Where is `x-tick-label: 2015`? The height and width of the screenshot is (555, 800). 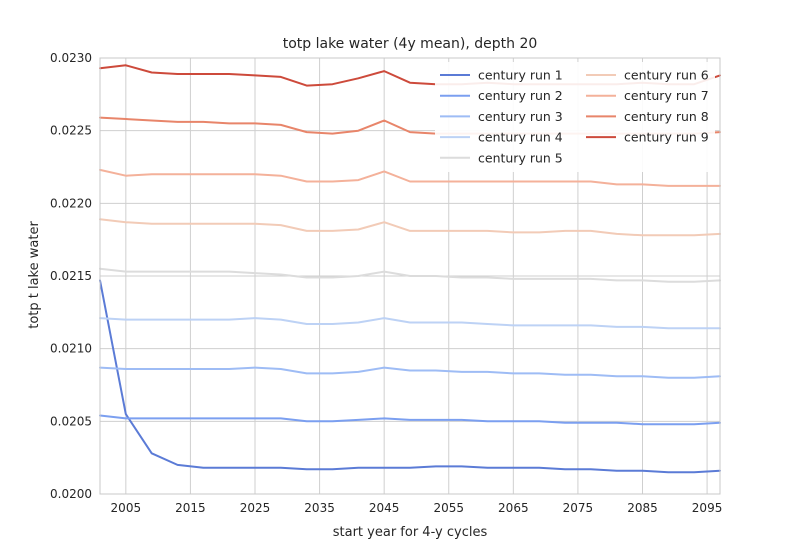
x-tick-label: 2015 is located at coordinates (190, 508).